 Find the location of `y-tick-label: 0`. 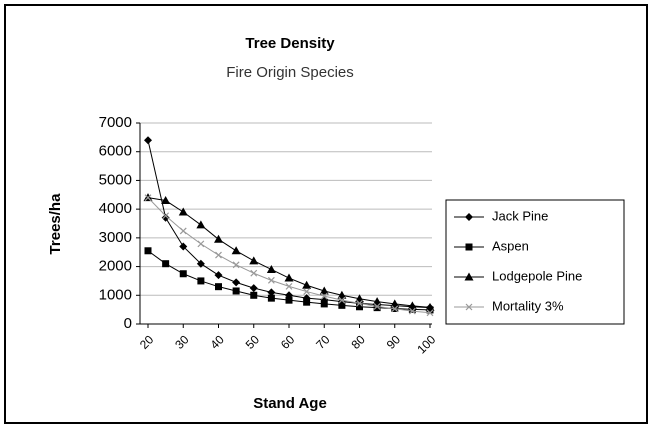

y-tick-label: 0 is located at coordinates (128, 323).